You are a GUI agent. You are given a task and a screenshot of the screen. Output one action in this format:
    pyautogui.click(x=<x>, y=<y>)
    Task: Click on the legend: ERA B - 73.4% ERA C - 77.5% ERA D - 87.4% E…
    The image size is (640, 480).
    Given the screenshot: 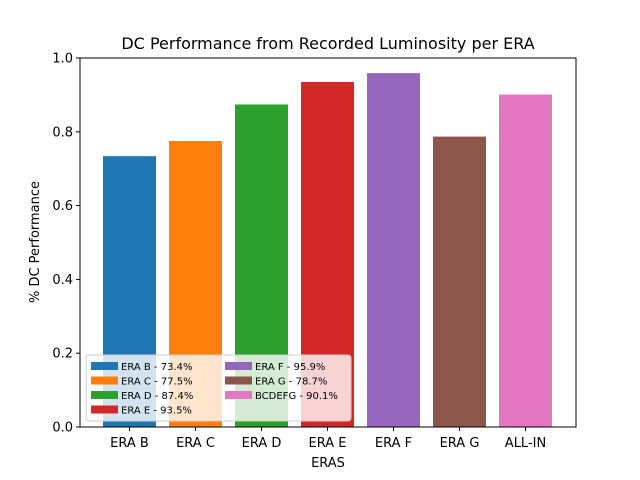 What is the action you would take?
    pyautogui.click(x=218, y=388)
    